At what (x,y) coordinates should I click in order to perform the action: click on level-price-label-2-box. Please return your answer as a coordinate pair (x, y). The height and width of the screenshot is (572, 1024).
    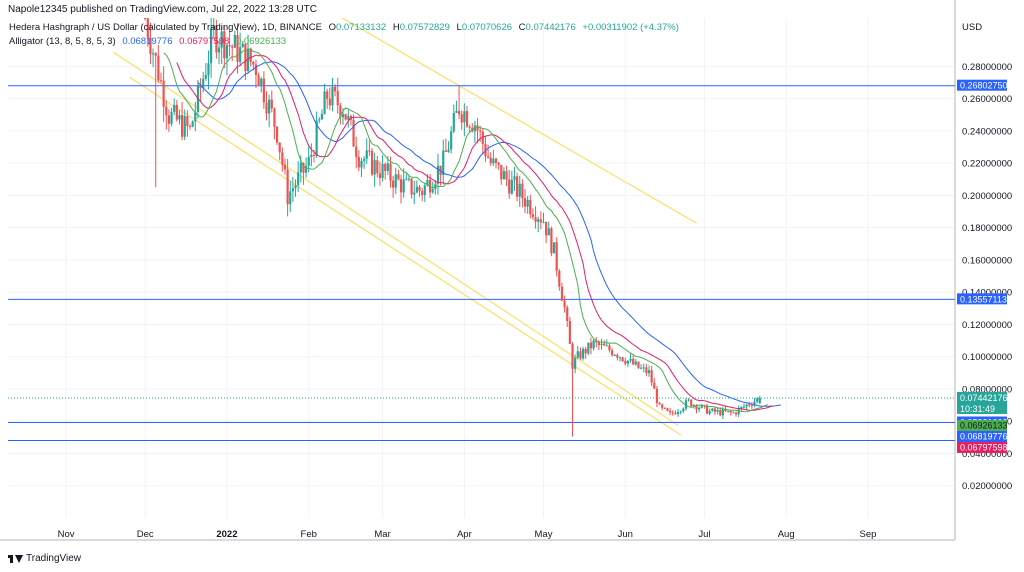
    Looking at the image, I should click on (982, 299).